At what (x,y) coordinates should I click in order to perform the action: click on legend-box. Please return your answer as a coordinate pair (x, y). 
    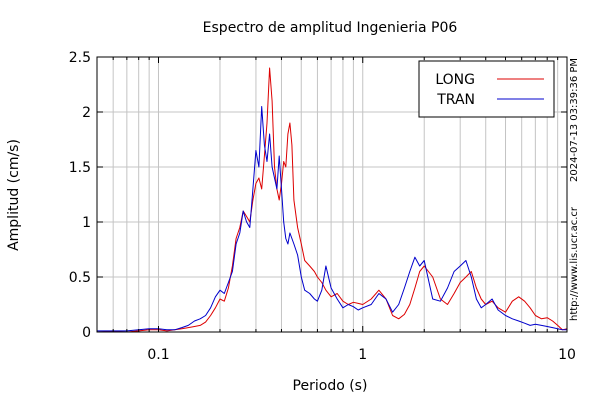
    Looking at the image, I should click on (486, 89).